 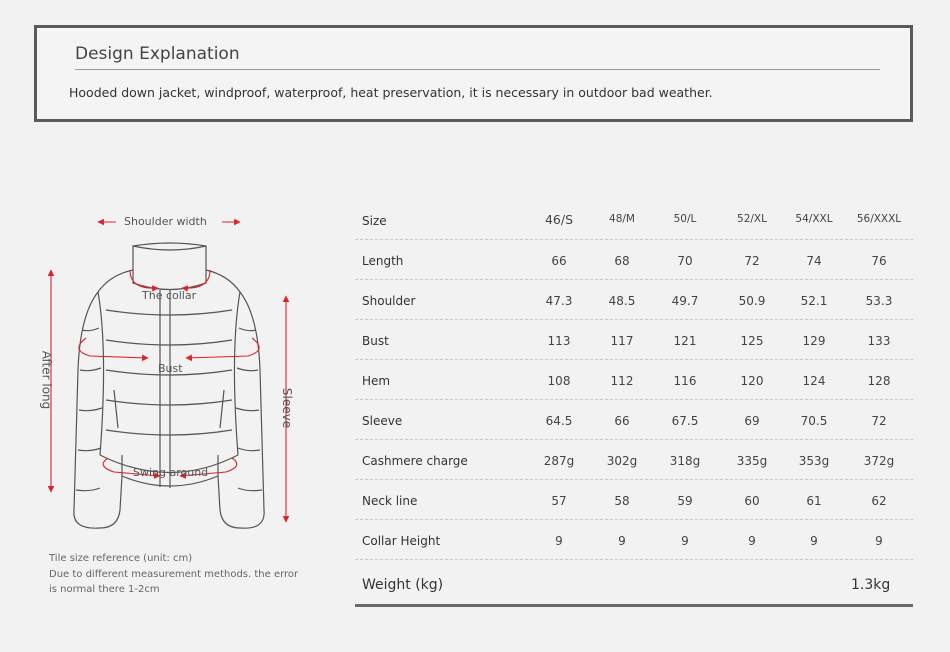 I want to click on table-cell: 76, so click(x=879, y=261).